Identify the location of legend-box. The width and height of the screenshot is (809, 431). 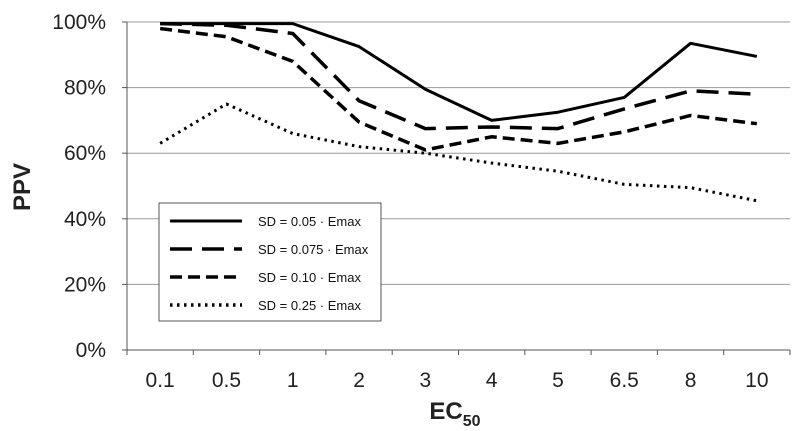
(270, 262).